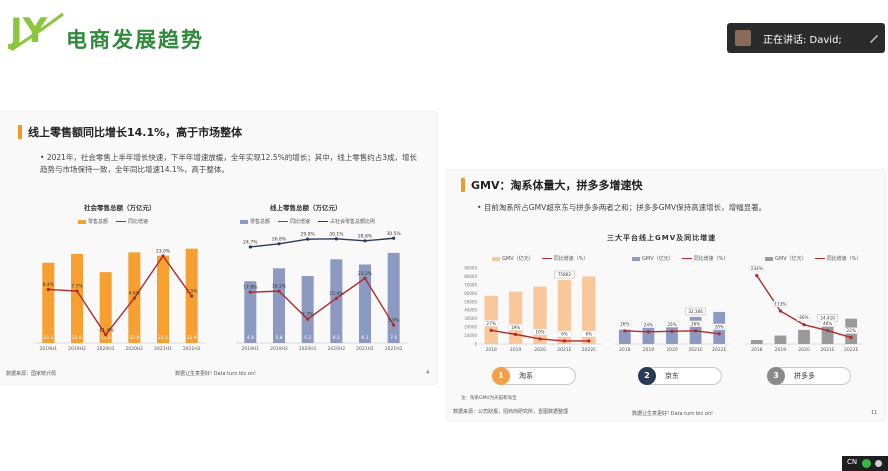 This screenshot has height=471, width=888. What do you see at coordinates (163, 338) in the screenshot?
I see `bar-value-label: 21.2` at bounding box center [163, 338].